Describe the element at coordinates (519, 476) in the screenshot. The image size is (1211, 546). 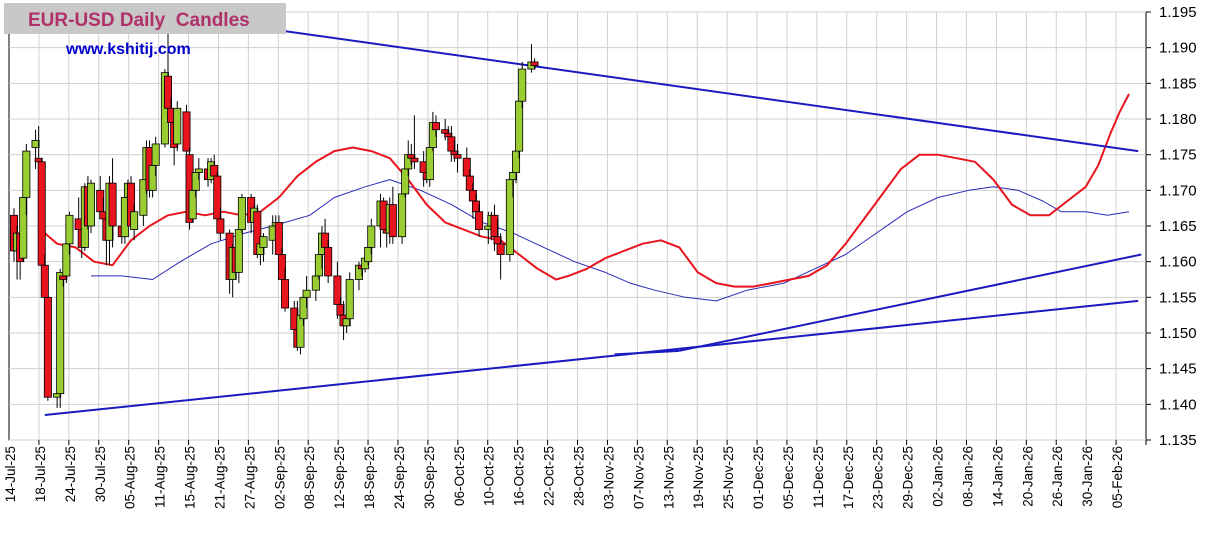
I see `x-tick-label: 16-Oct-25` at that location.